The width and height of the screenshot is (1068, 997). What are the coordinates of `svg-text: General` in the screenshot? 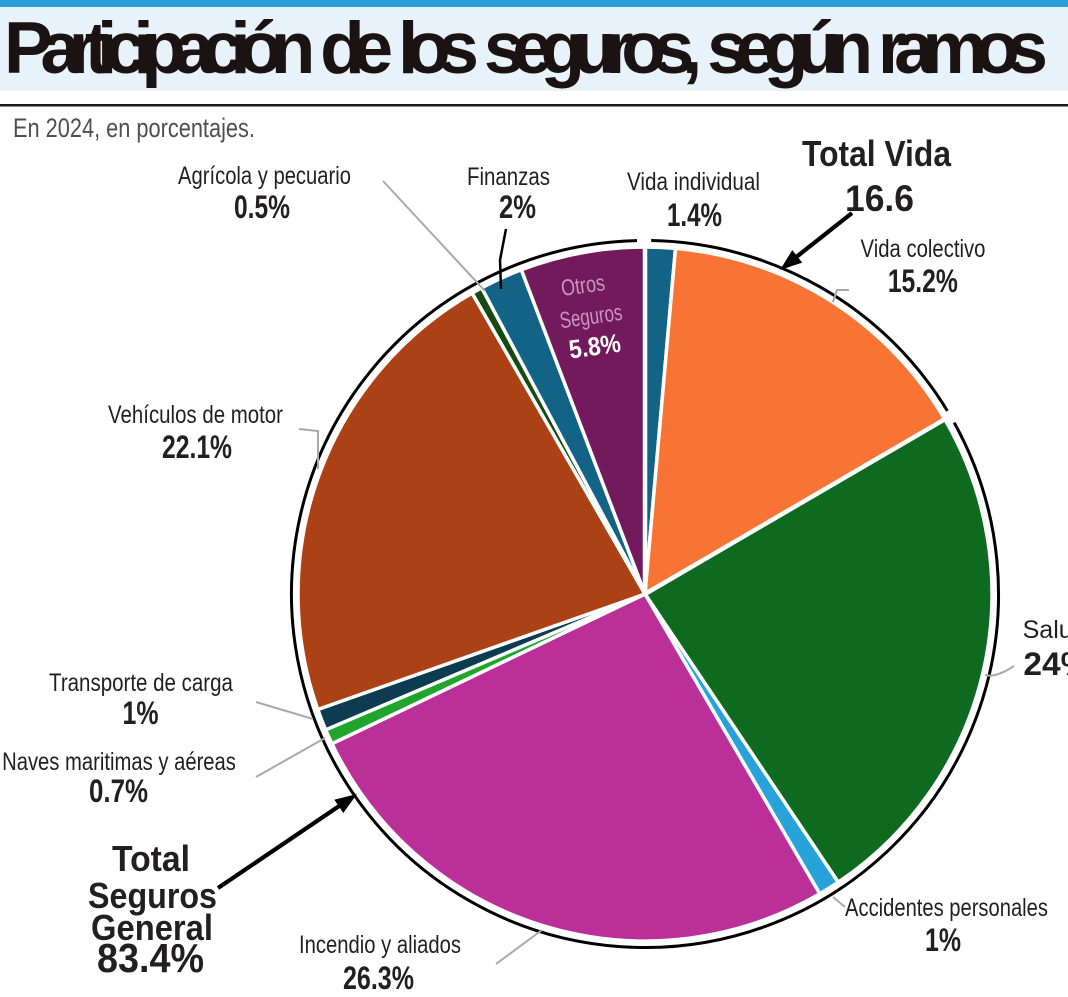 It's located at (152, 929).